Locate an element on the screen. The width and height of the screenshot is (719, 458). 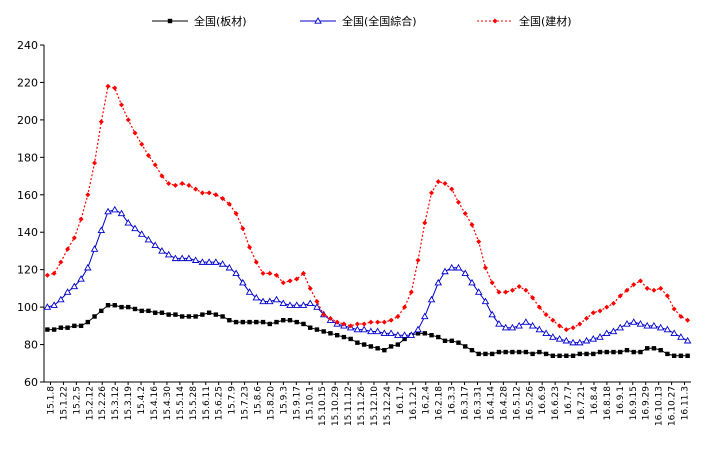
x-tick-label: 16.10.13 is located at coordinates (660, 406).